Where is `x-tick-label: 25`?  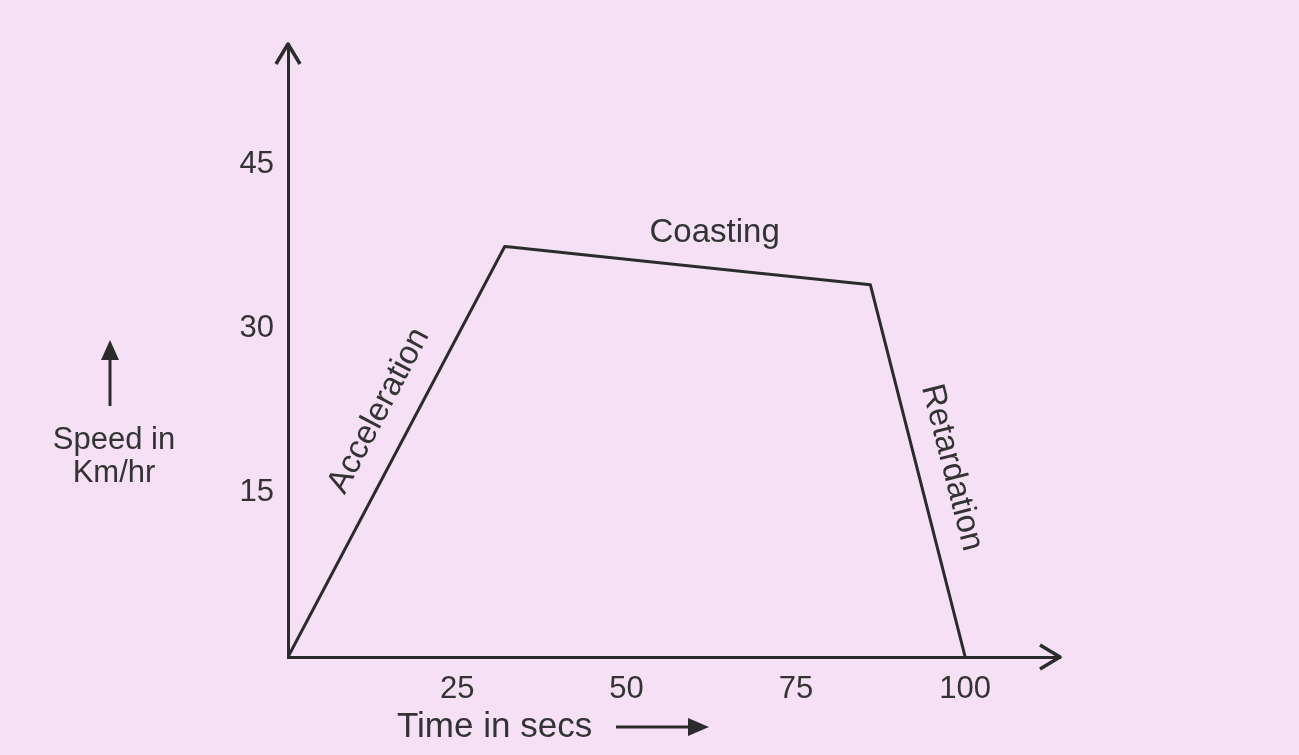 x-tick-label: 25 is located at coordinates (457, 688).